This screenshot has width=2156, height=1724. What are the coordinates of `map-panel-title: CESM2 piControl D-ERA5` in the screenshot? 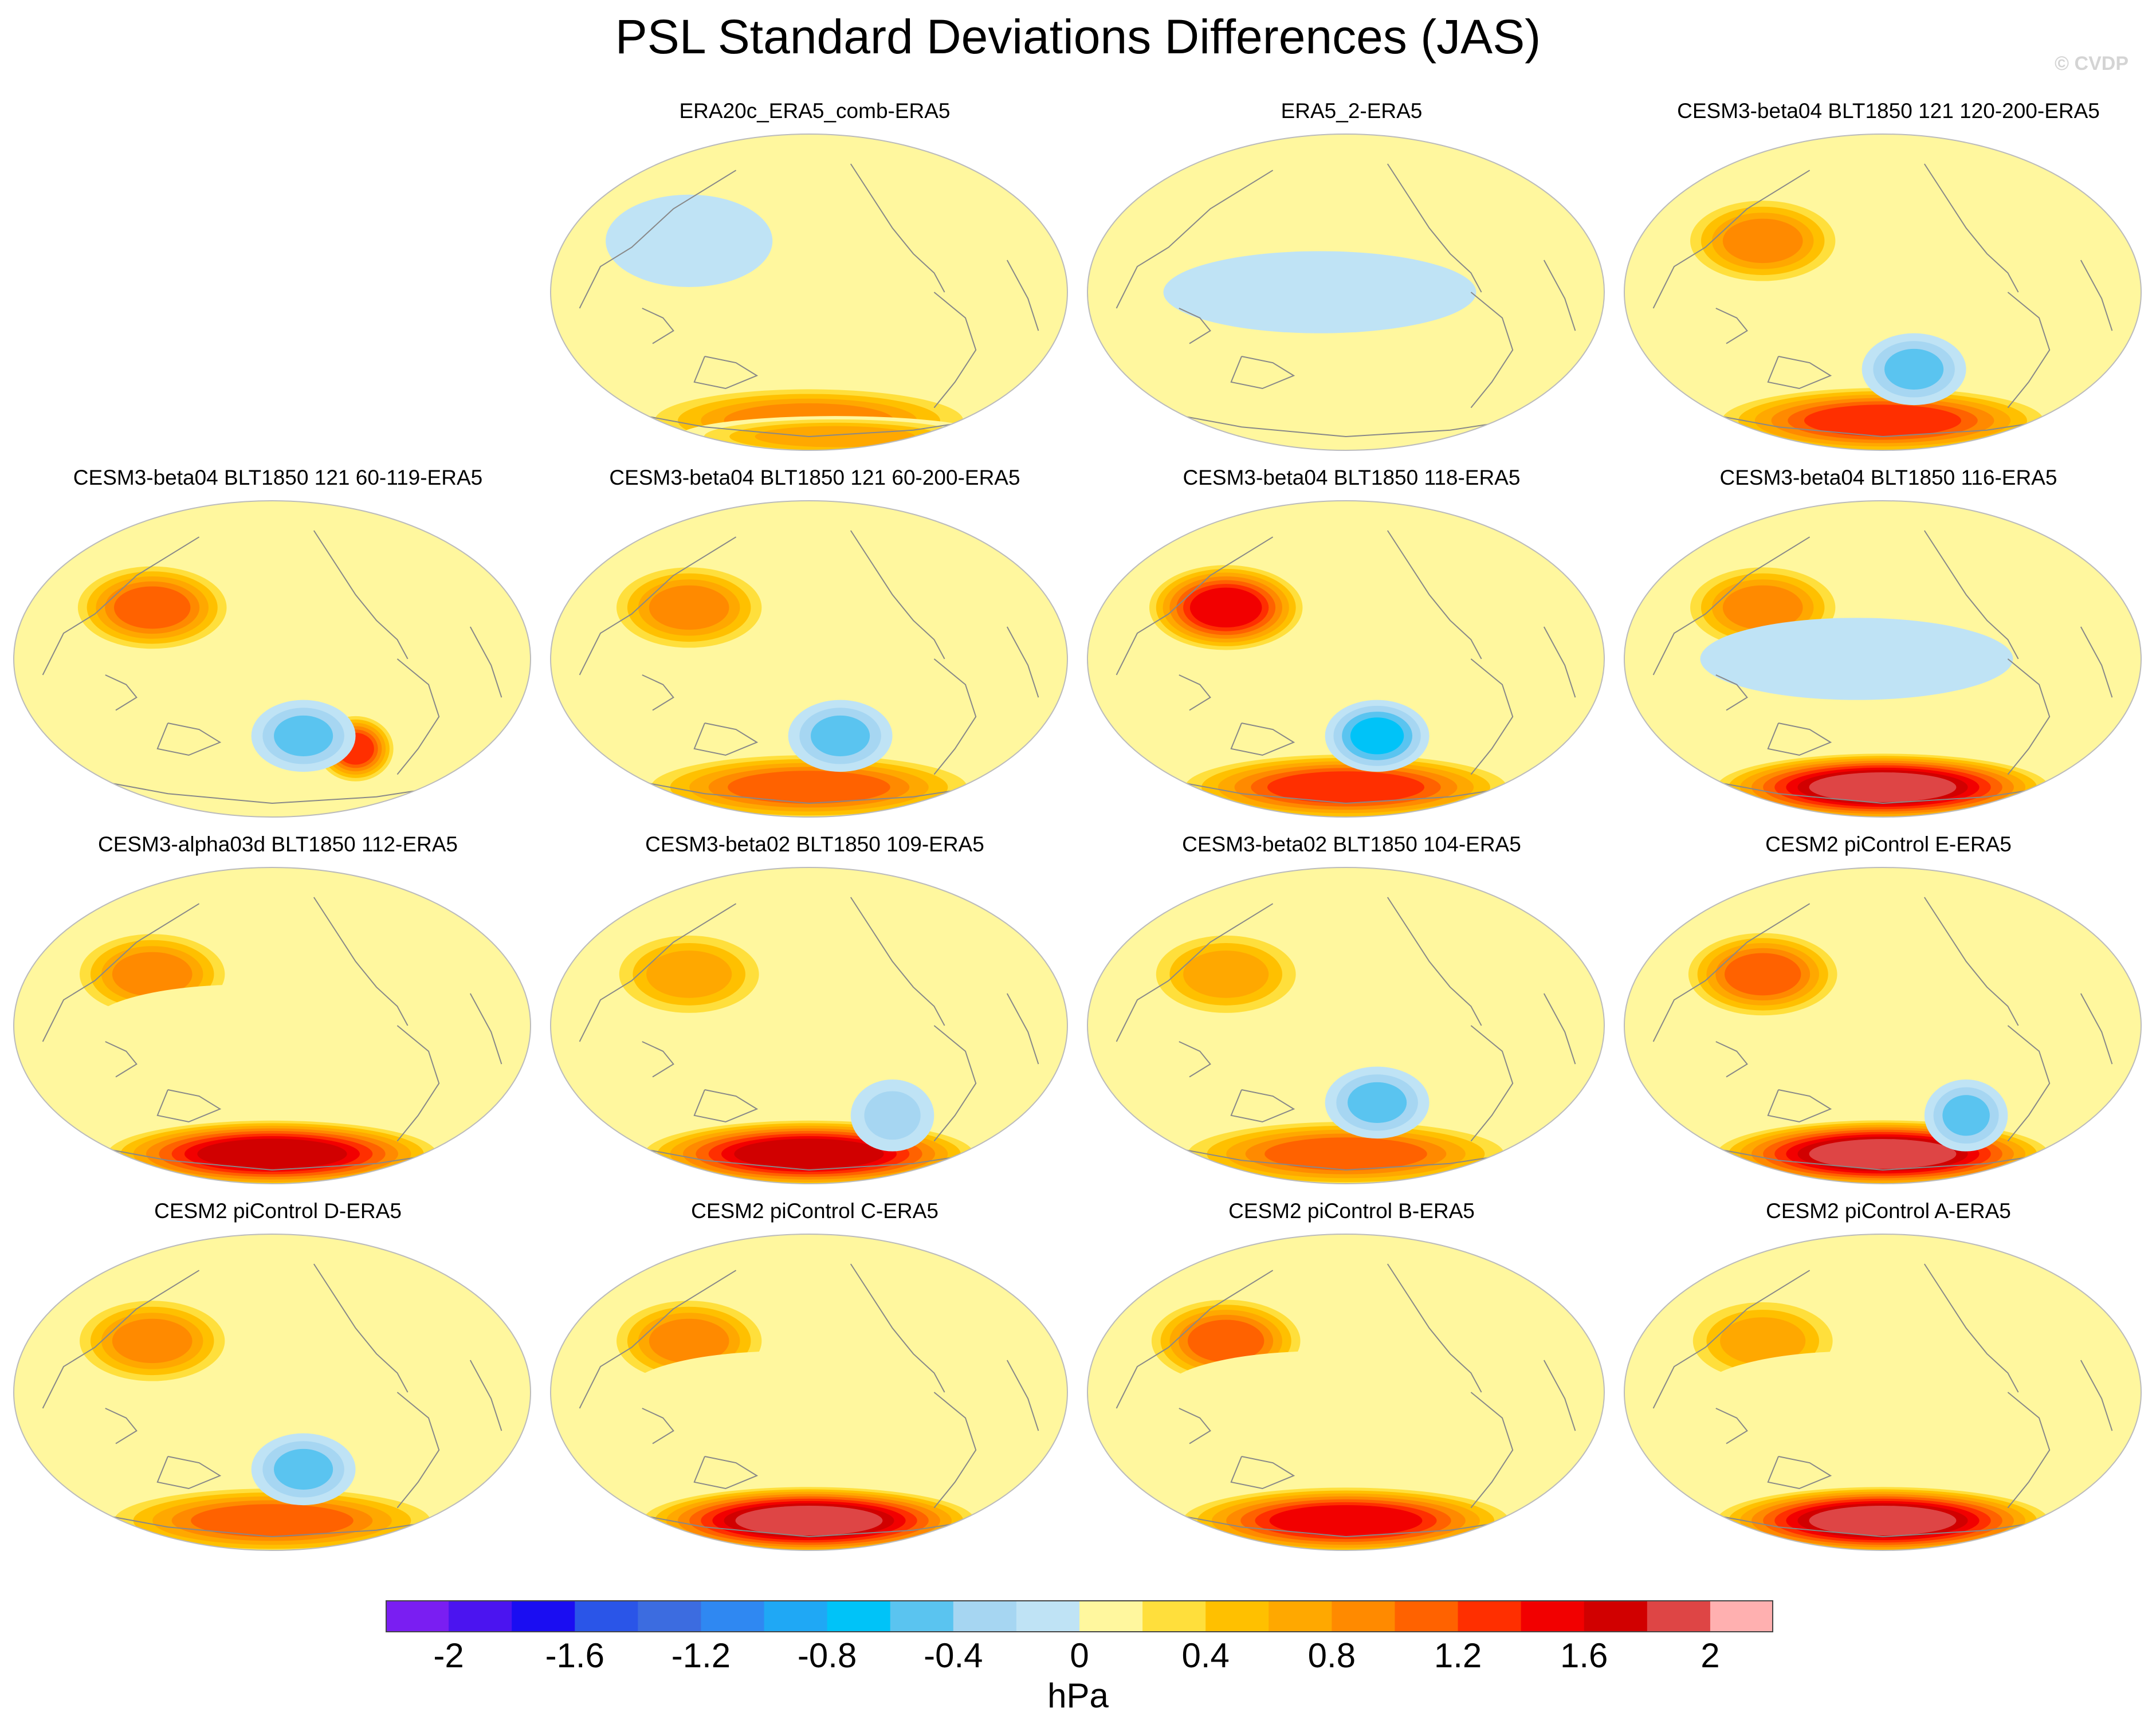 It's located at (278, 1211).